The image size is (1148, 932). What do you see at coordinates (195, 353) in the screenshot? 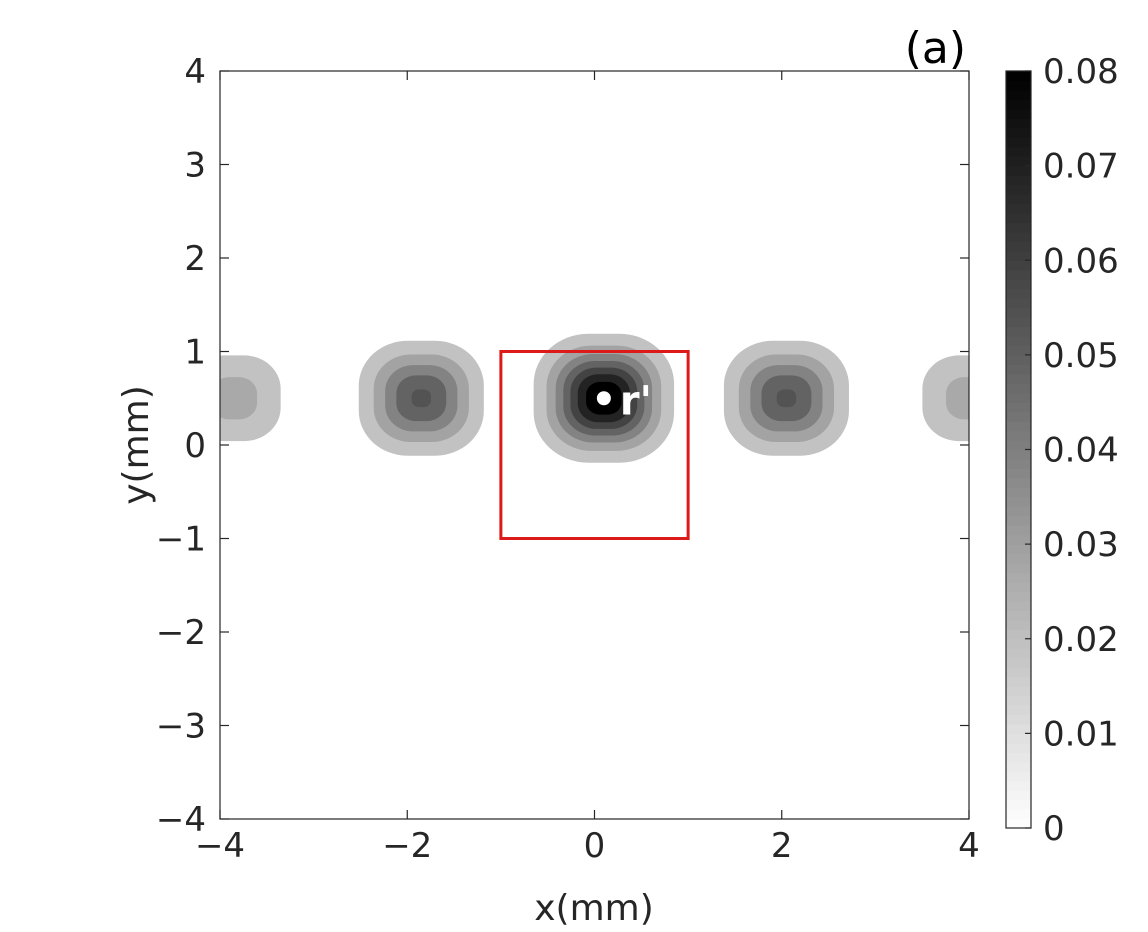
I see `y-tick-label: 1` at bounding box center [195, 353].